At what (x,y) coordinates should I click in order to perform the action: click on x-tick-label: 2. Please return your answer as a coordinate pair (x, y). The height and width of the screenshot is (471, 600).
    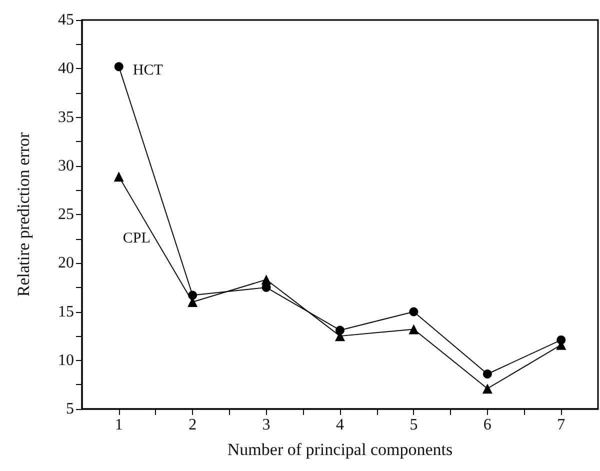
    Looking at the image, I should click on (192, 425).